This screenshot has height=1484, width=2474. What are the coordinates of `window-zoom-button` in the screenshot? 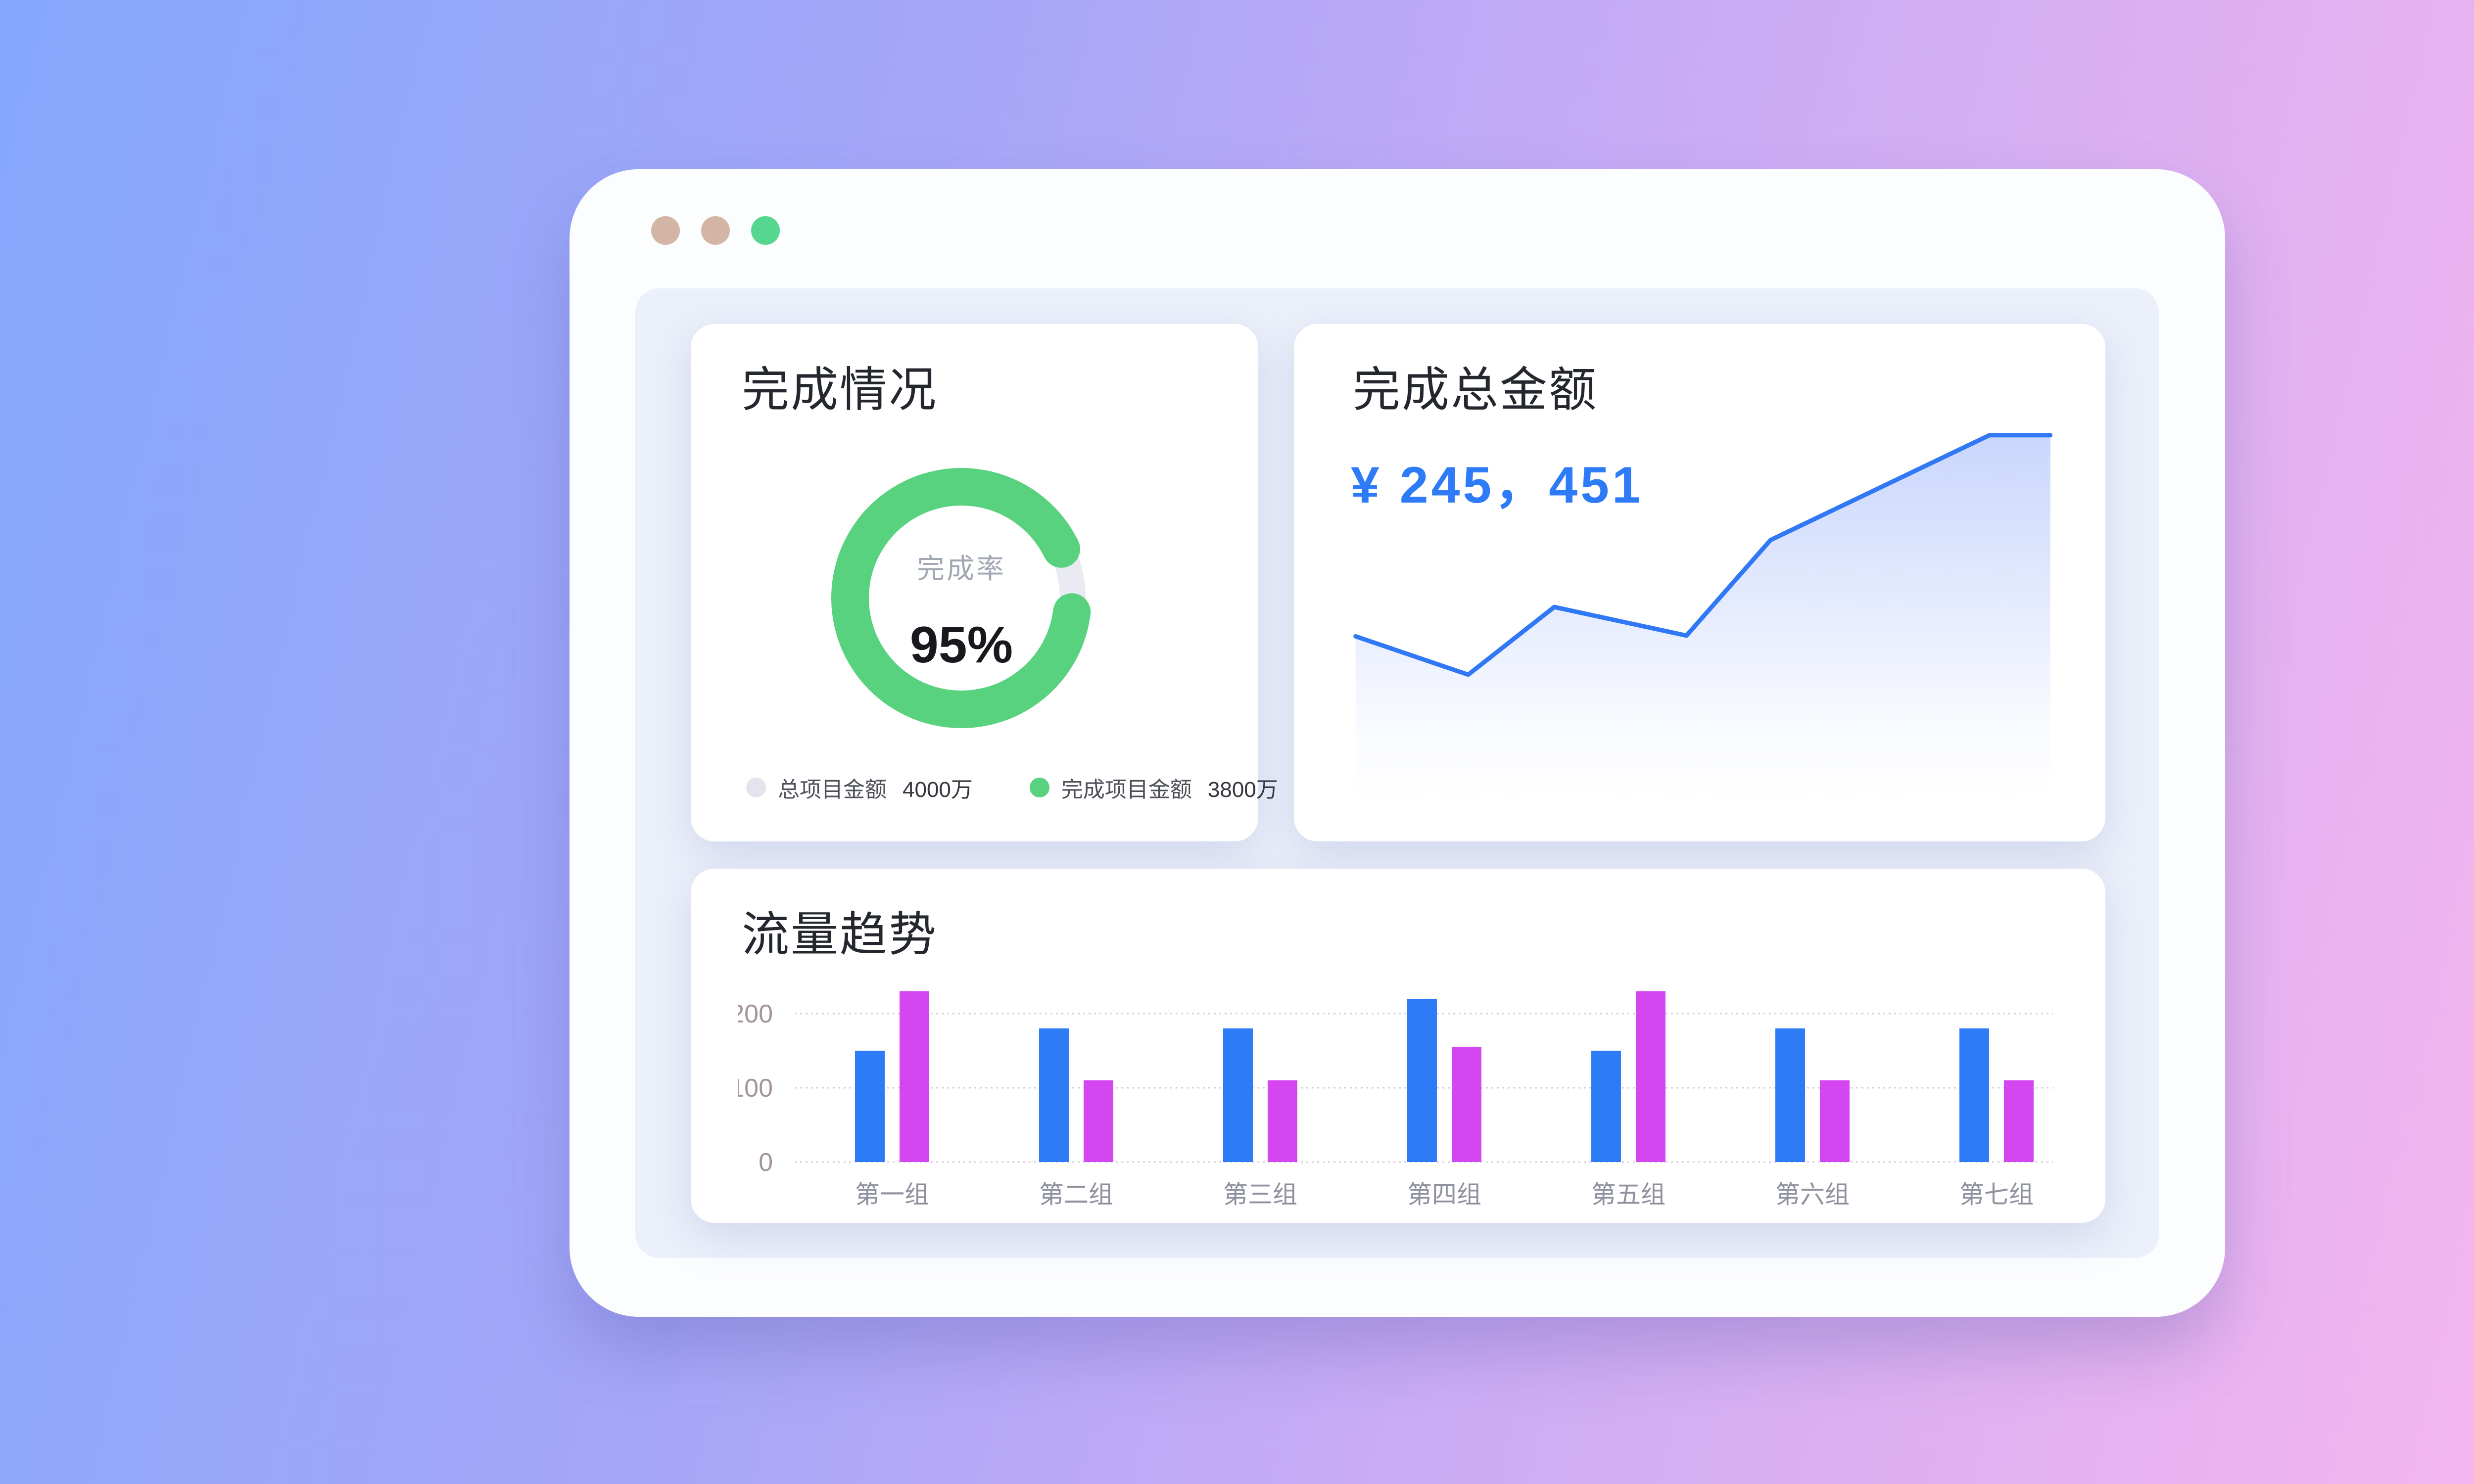 It's located at (766, 230).